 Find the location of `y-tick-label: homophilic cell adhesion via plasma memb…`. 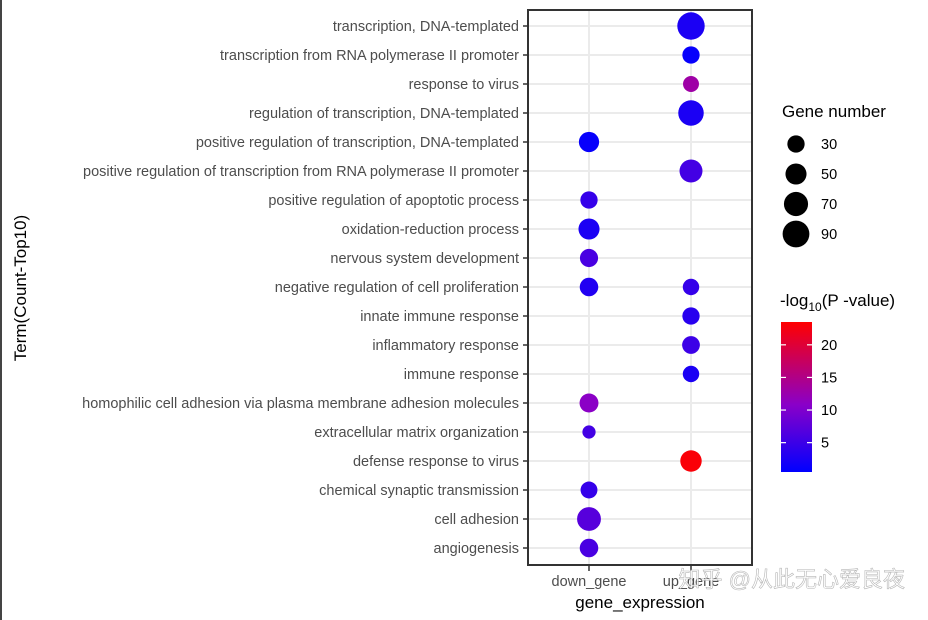

y-tick-label: homophilic cell adhesion via plasma memb… is located at coordinates (300, 404).